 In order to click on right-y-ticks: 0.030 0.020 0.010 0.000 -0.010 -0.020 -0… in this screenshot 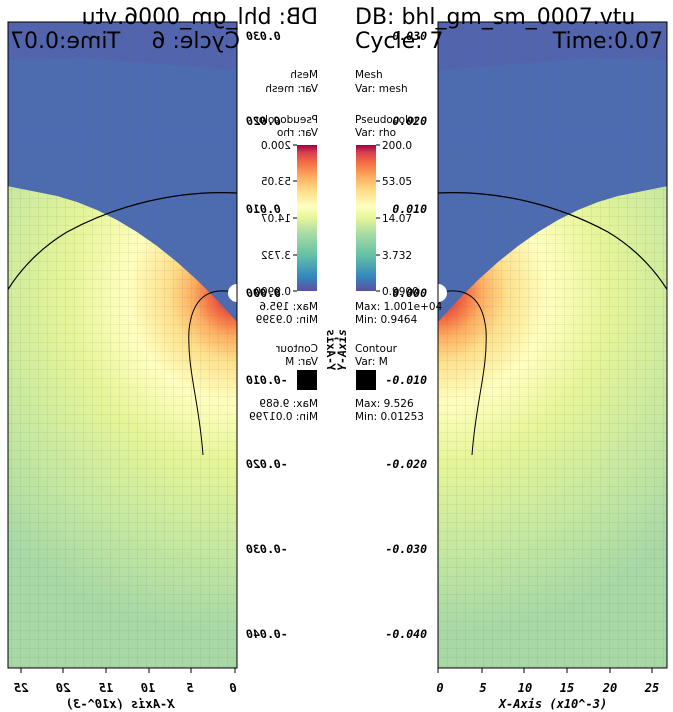, I will do `click(406, 335)`.